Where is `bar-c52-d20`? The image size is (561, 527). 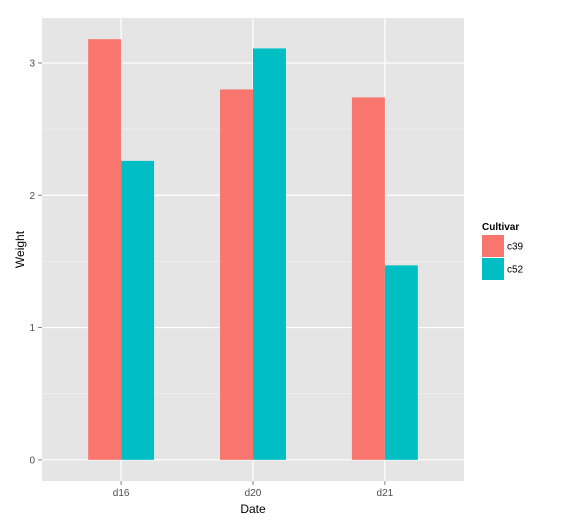
bar-c52-d20 is located at coordinates (269, 254).